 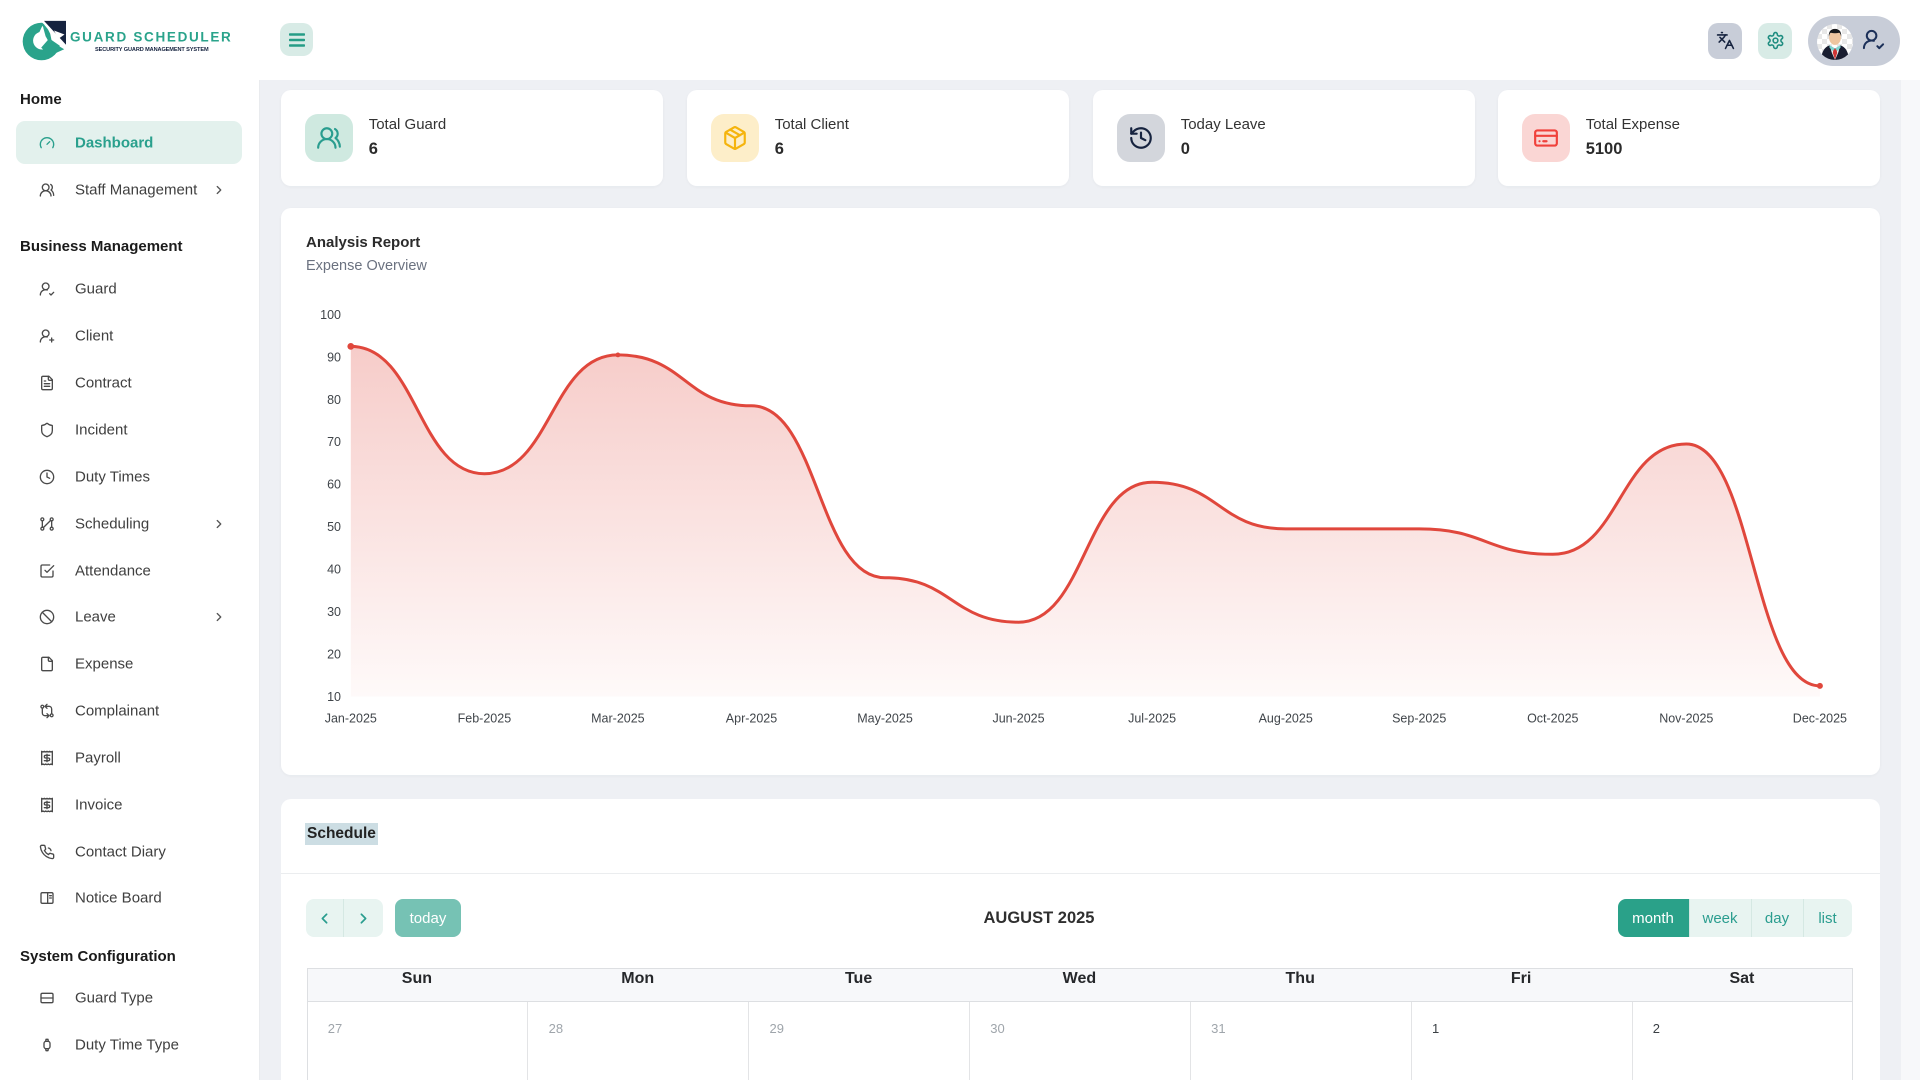 What do you see at coordinates (618, 719) in the screenshot?
I see `svg-text: Mar-2025` at bounding box center [618, 719].